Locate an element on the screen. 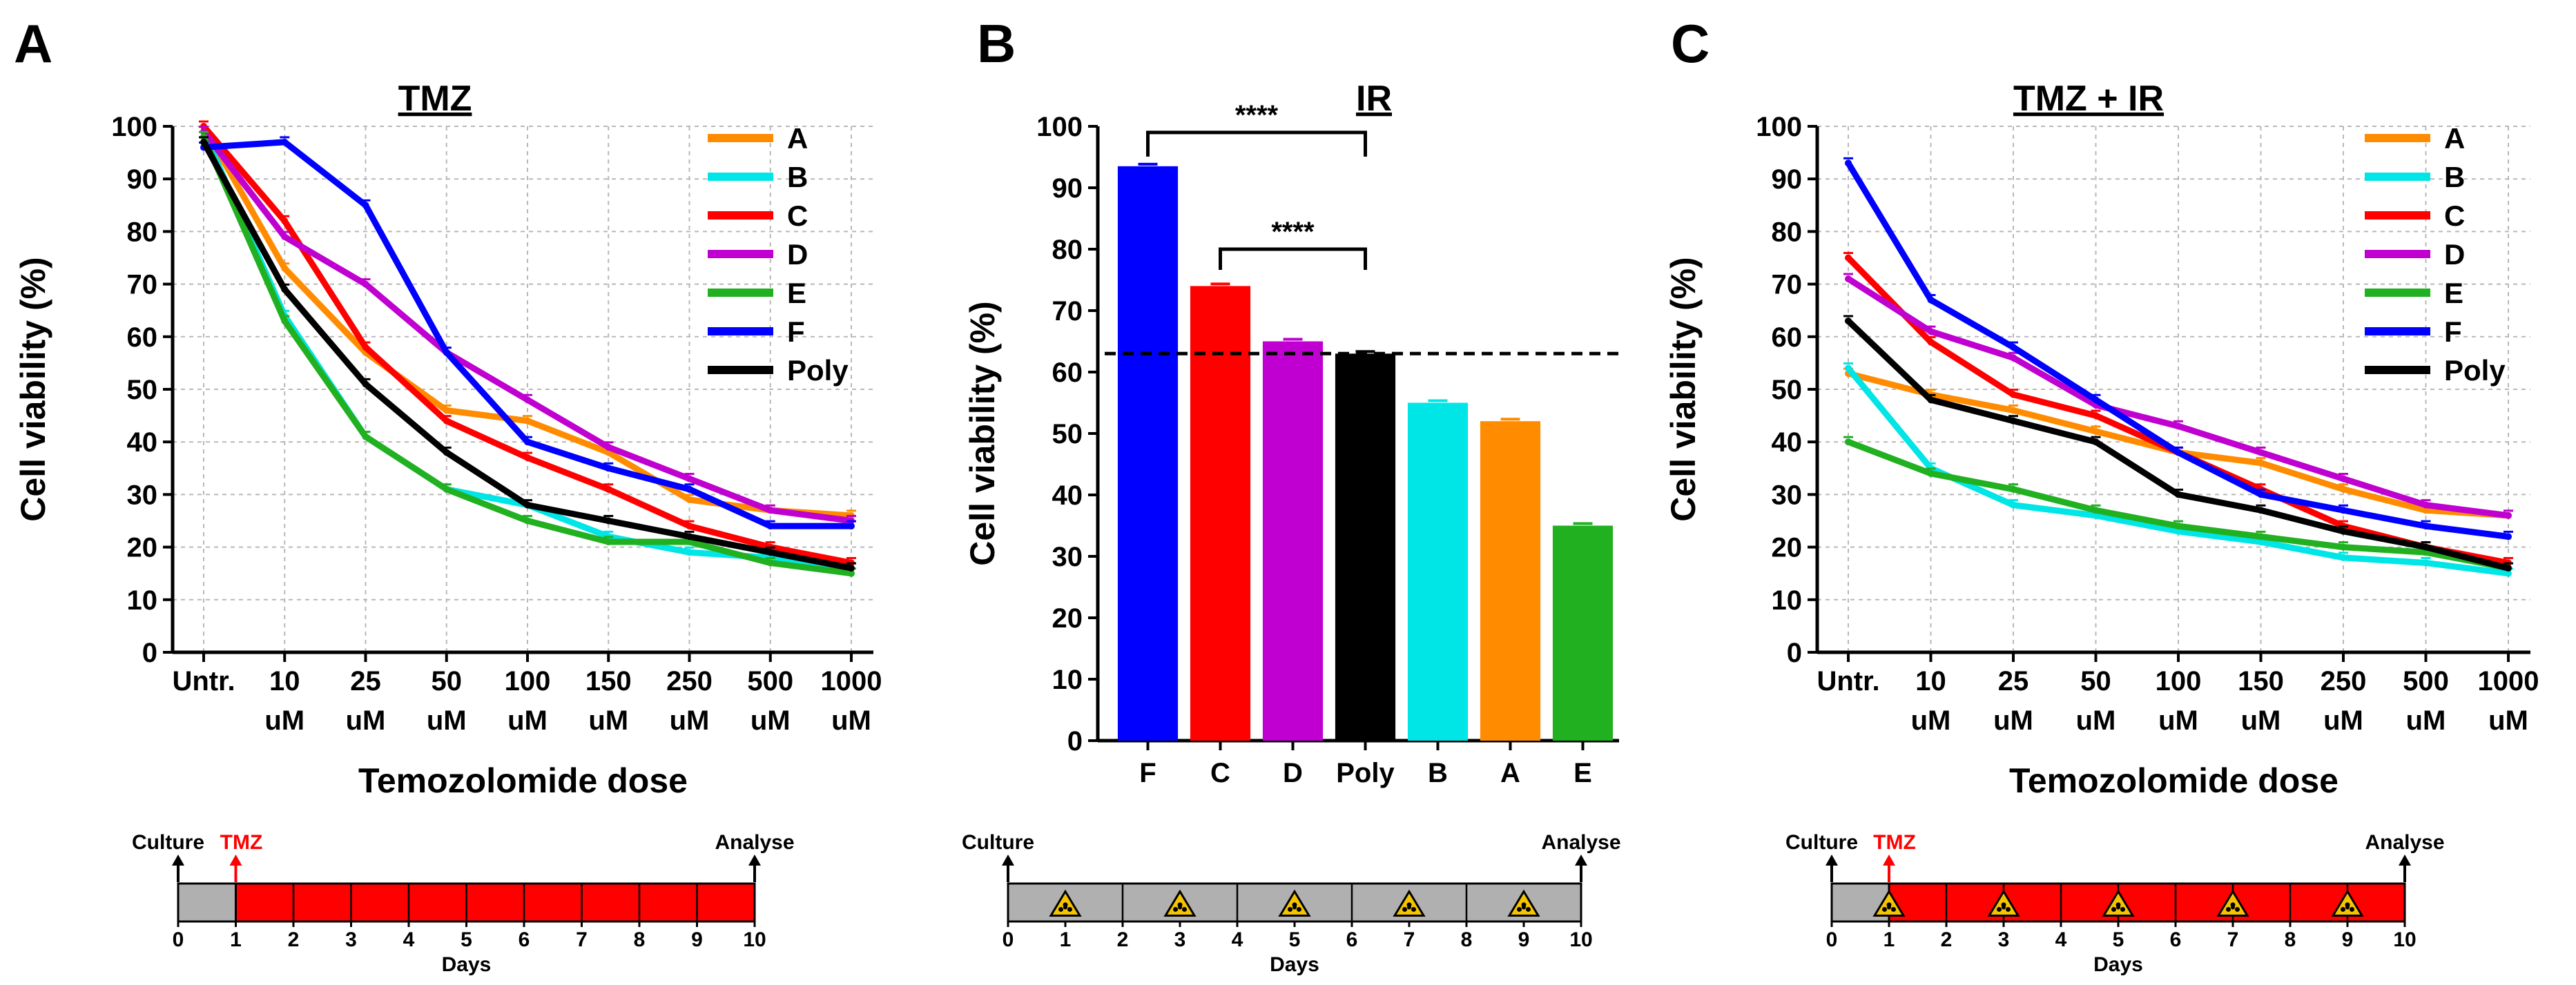  y-axis-label: Cell viability (%) is located at coordinates (983, 433).